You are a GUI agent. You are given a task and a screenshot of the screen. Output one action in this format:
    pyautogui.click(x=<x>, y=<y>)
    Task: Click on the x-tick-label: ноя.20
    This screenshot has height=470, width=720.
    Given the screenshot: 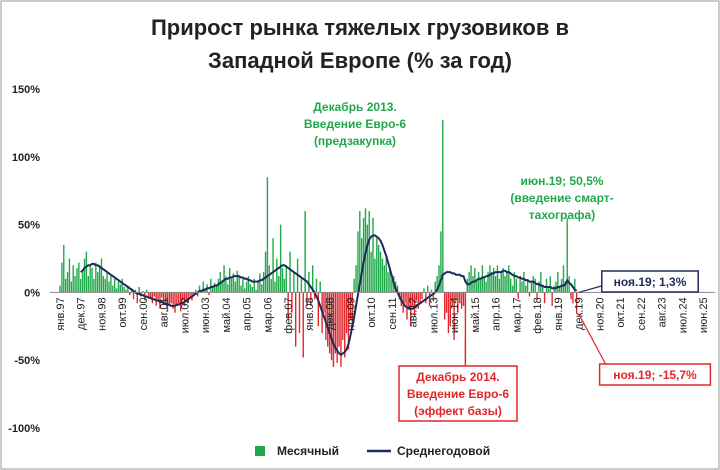 What is the action you would take?
    pyautogui.click(x=600, y=313)
    